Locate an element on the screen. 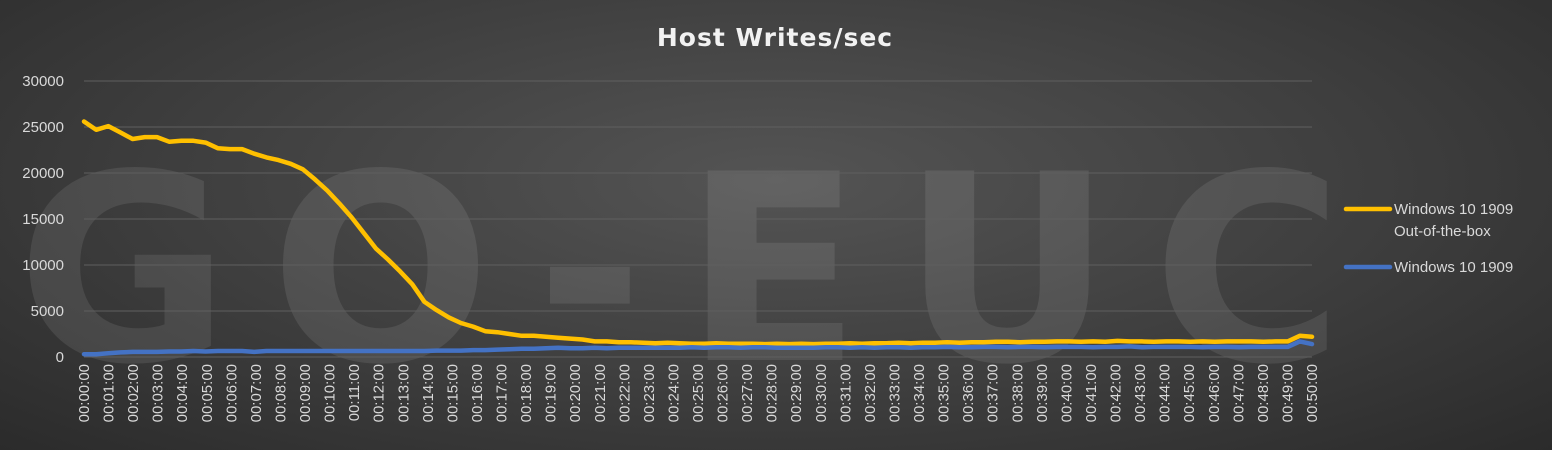 This screenshot has width=1552, height=450. y-tick-label: 25000 is located at coordinates (43, 127).